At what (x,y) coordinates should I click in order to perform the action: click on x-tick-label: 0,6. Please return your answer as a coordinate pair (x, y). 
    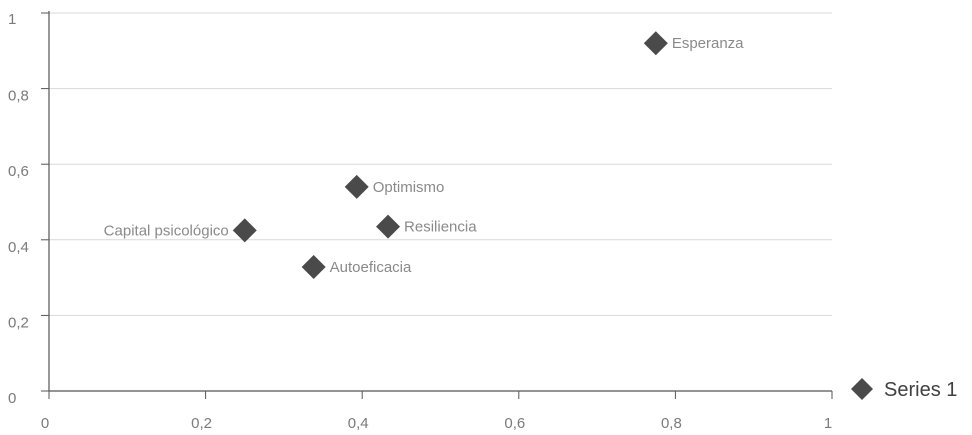
    Looking at the image, I should click on (514, 423).